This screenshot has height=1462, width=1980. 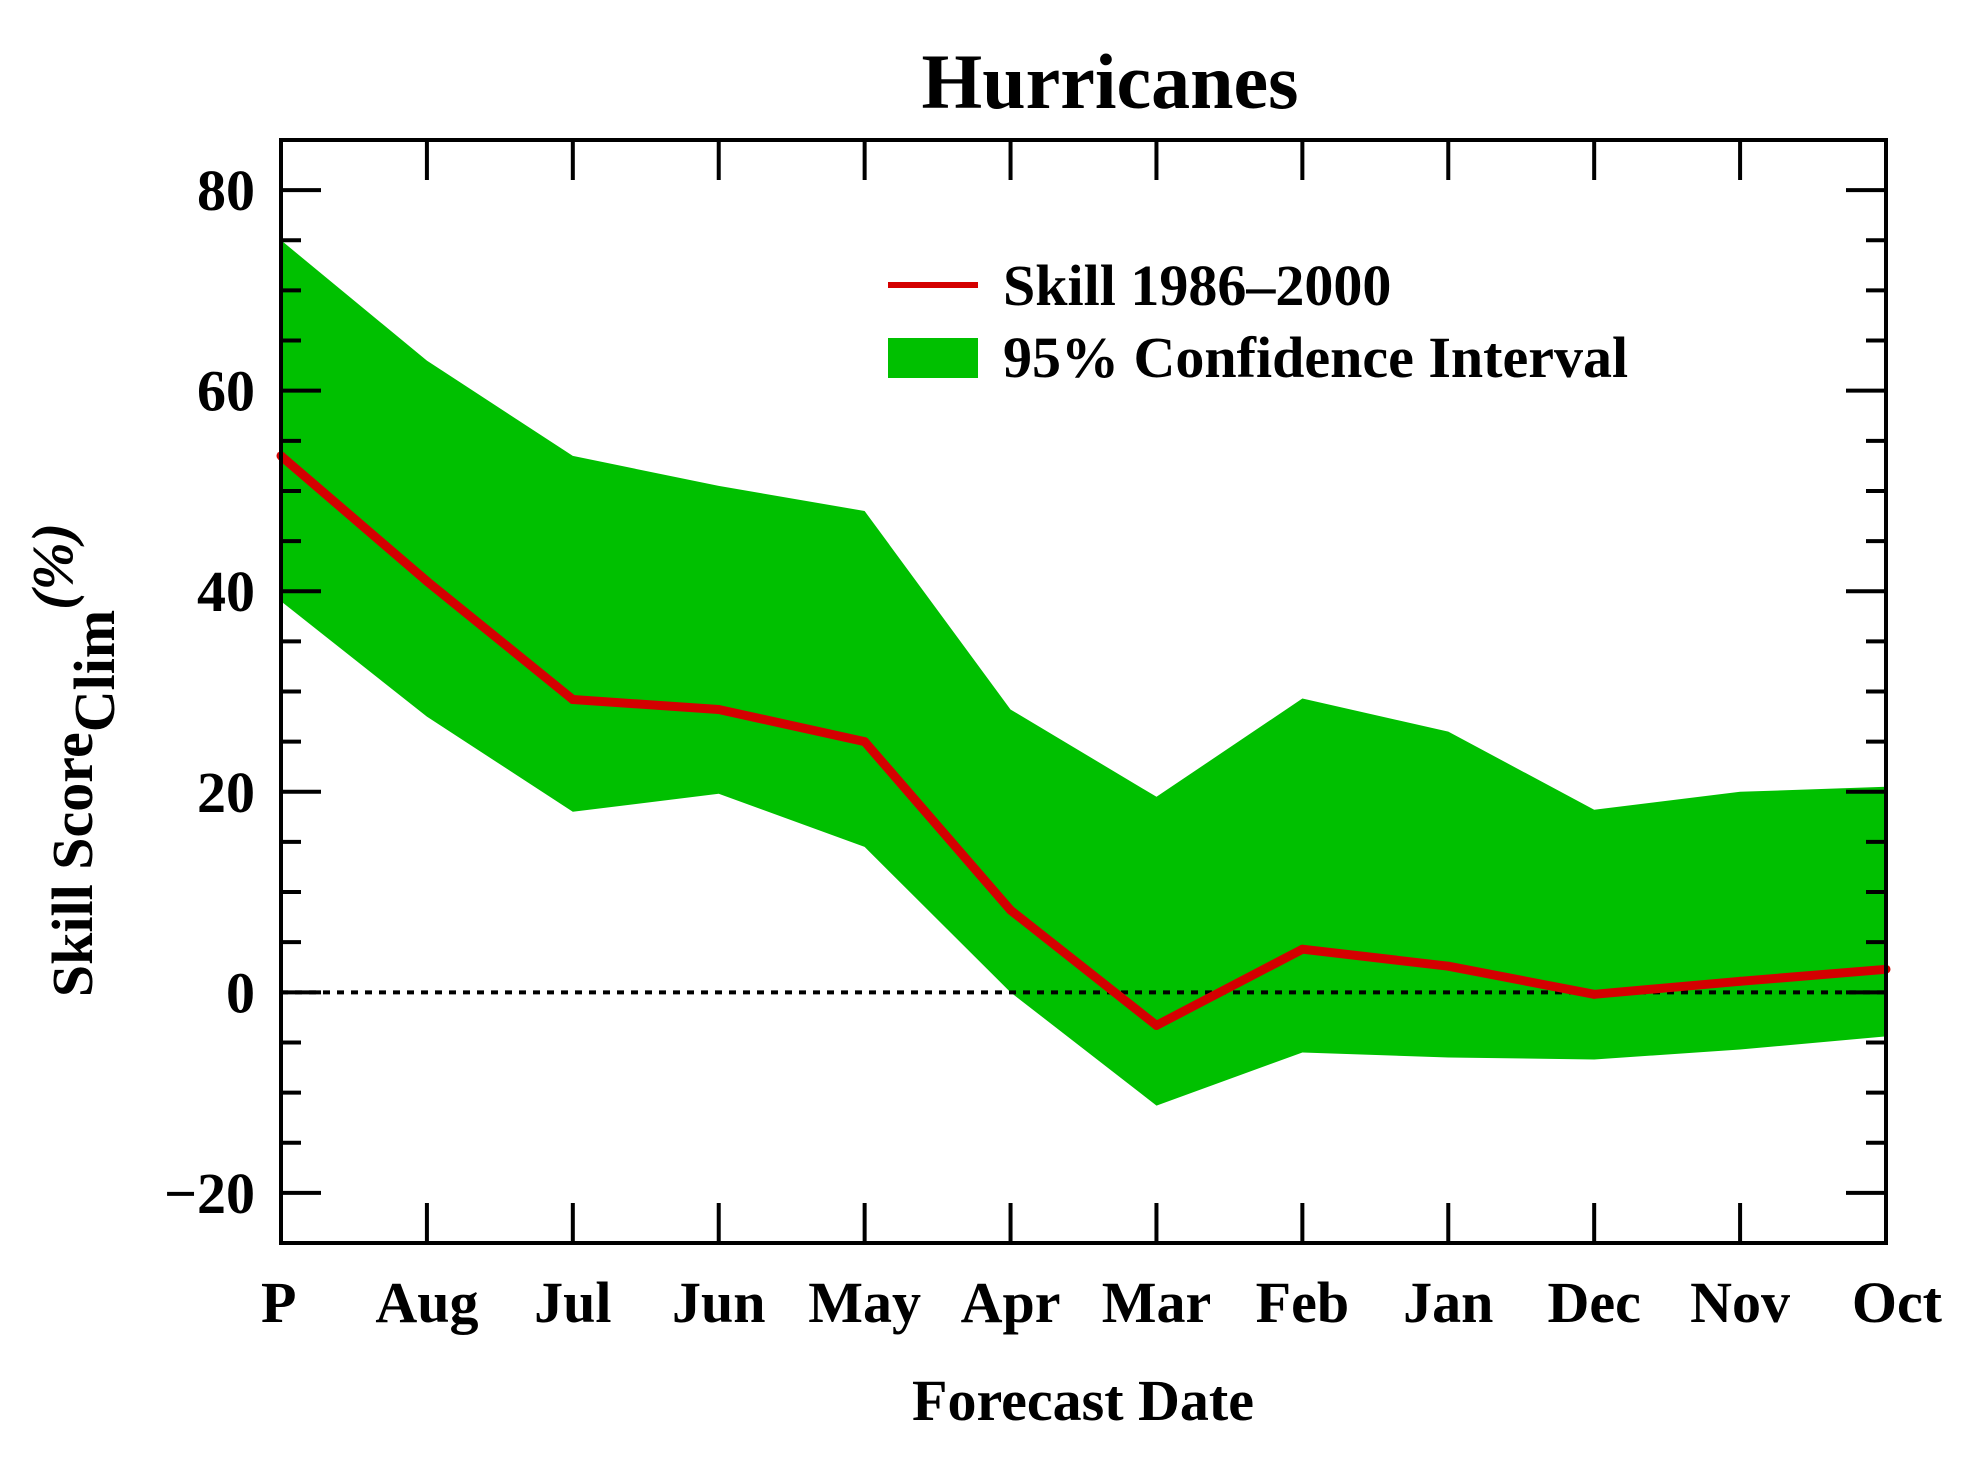 I want to click on y-tick-label: 20, so click(x=226, y=792).